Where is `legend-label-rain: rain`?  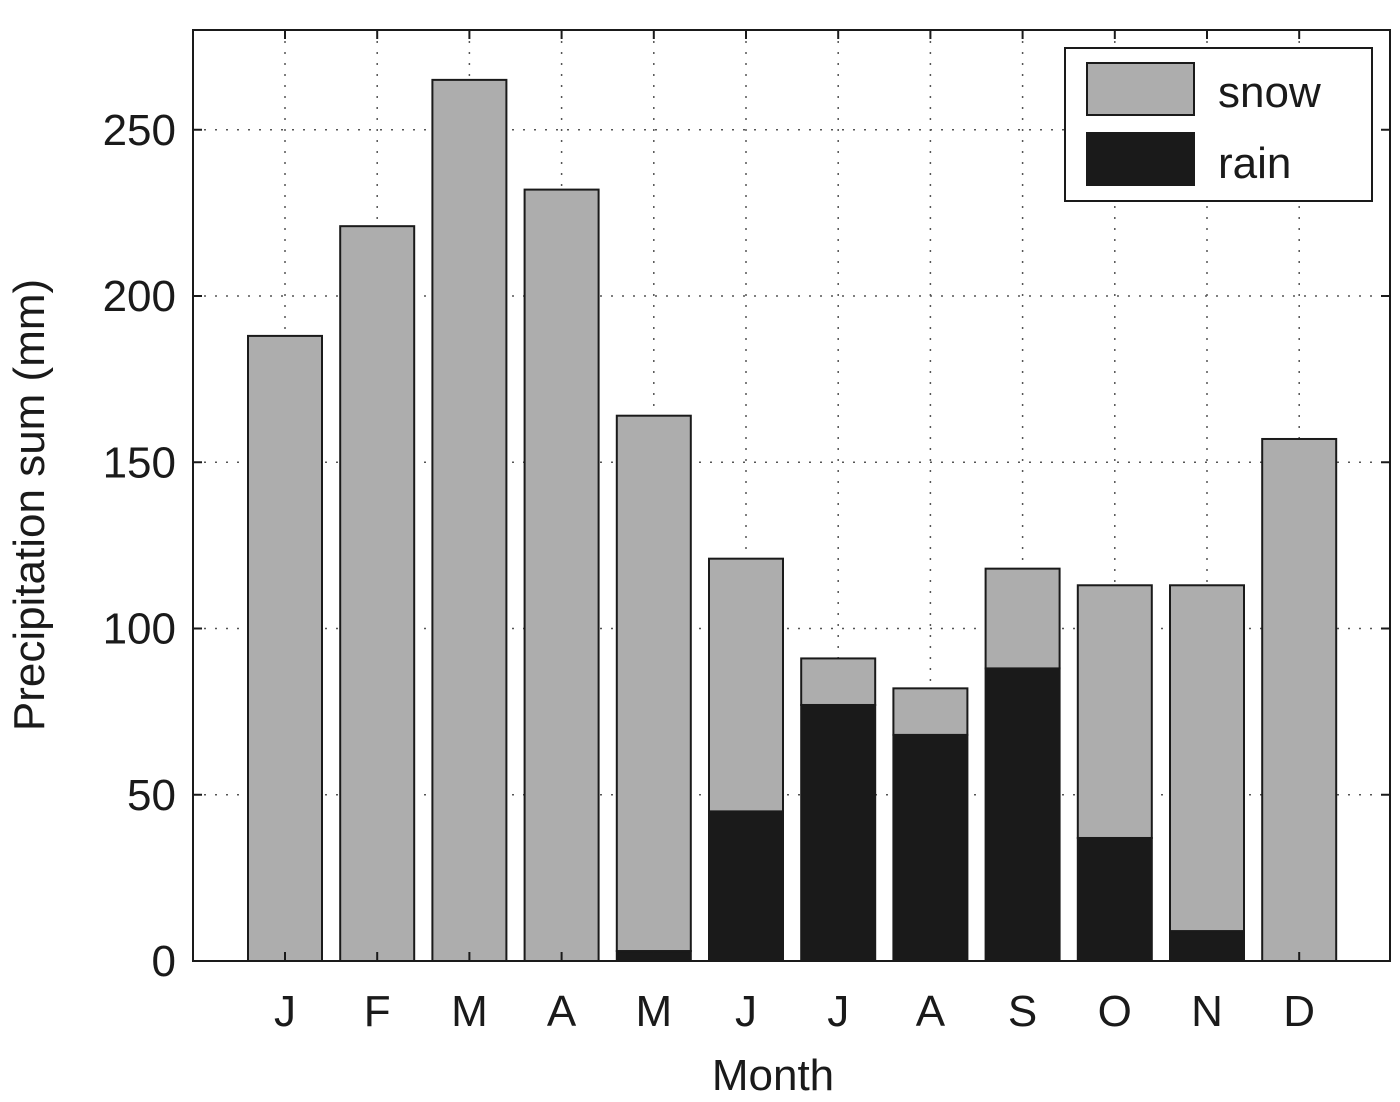 legend-label-rain: rain is located at coordinates (1254, 163).